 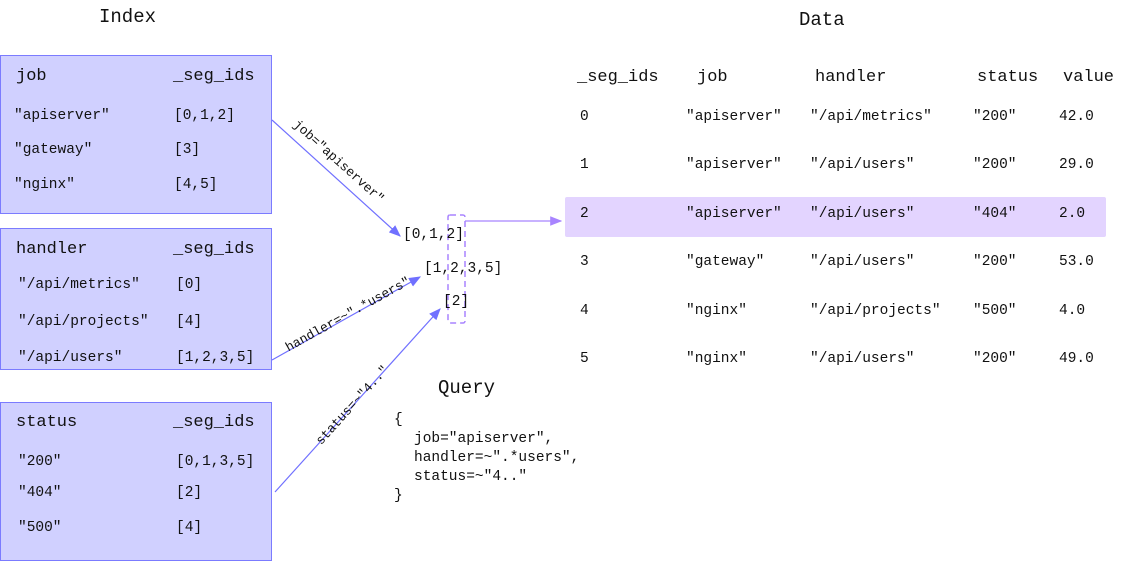 I want to click on index-value: "/api/metrics", so click(x=79, y=285).